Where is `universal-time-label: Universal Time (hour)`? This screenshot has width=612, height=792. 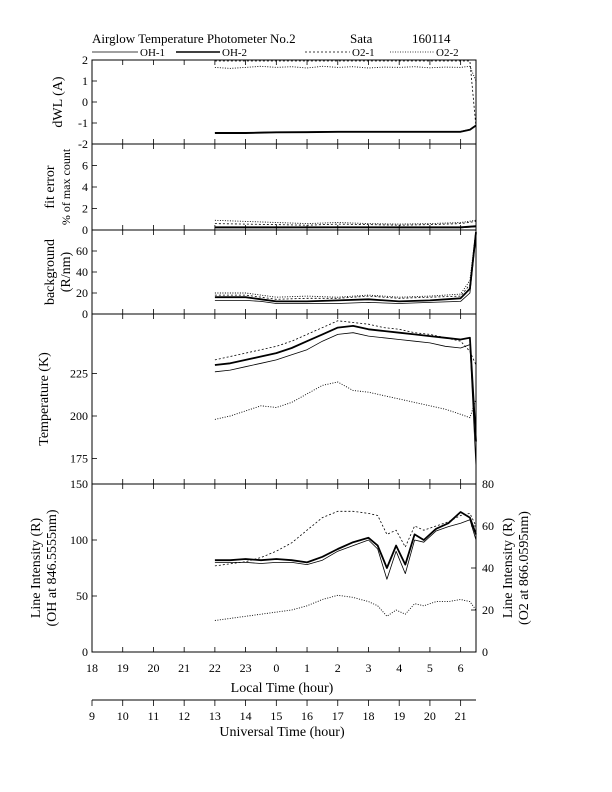 universal-time-label: Universal Time (hour) is located at coordinates (282, 732).